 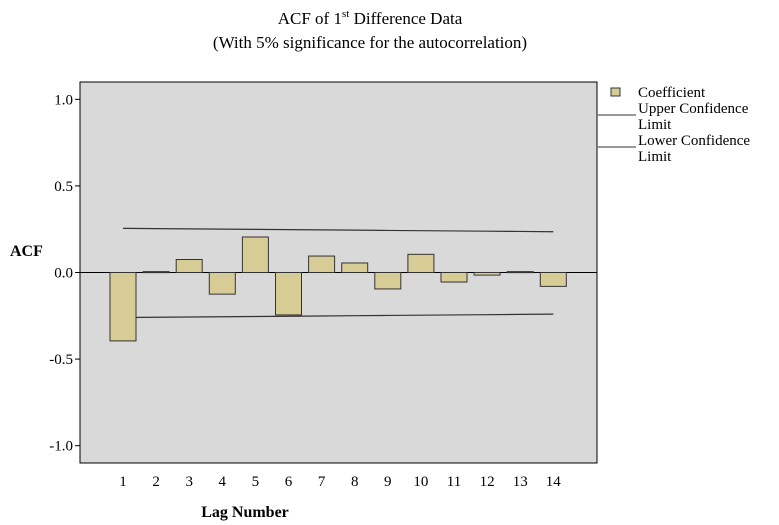 I want to click on x-tick-label: 1, so click(x=123, y=482).